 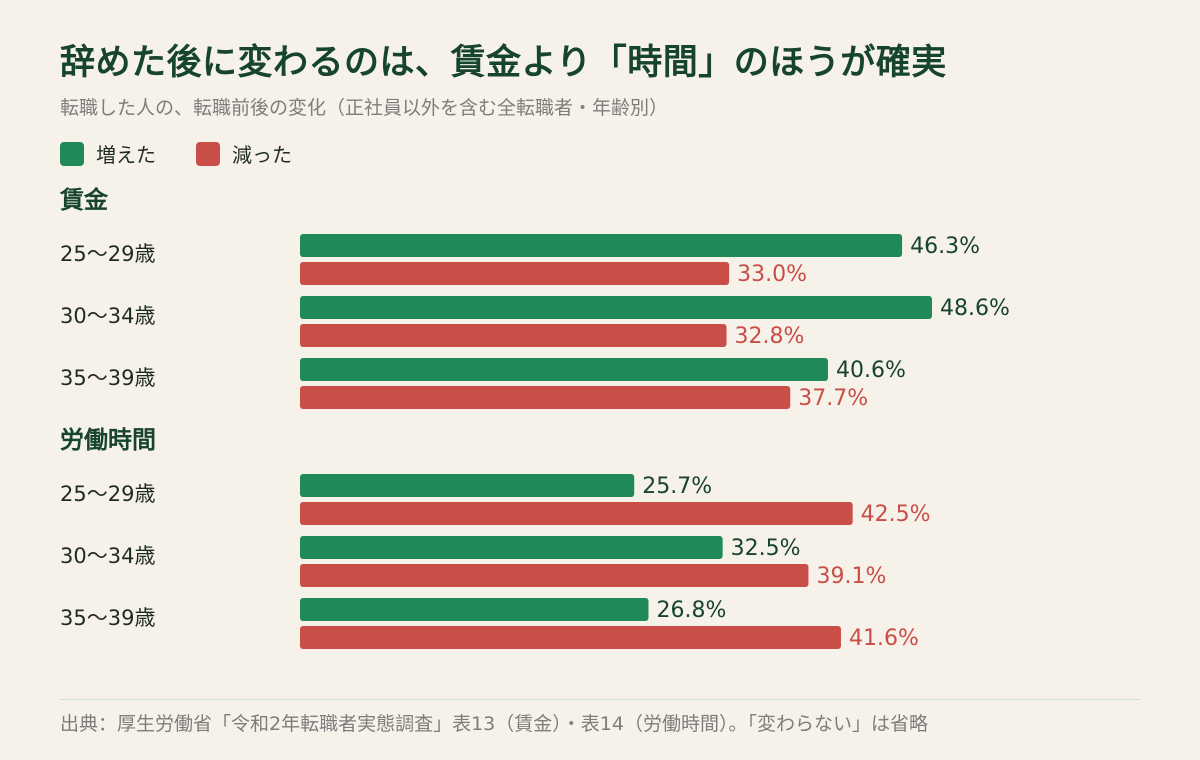 I want to click on data-label-increase: 46.3%, so click(x=945, y=246).